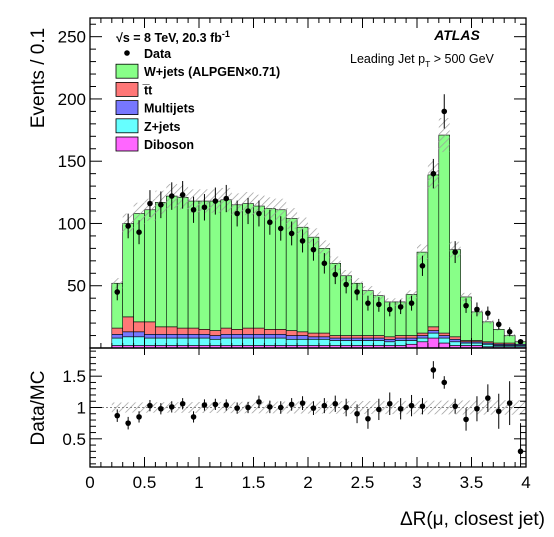 The height and width of the screenshot is (537, 554). What do you see at coordinates (416, 482) in the screenshot?
I see `x-tick-label: 3` at bounding box center [416, 482].